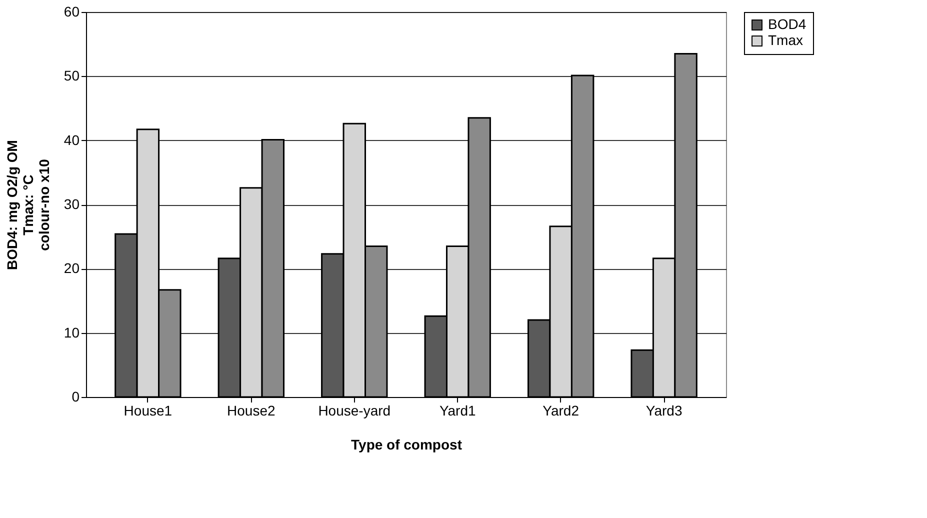  I want to click on y-tick-label: 60, so click(72, 12).